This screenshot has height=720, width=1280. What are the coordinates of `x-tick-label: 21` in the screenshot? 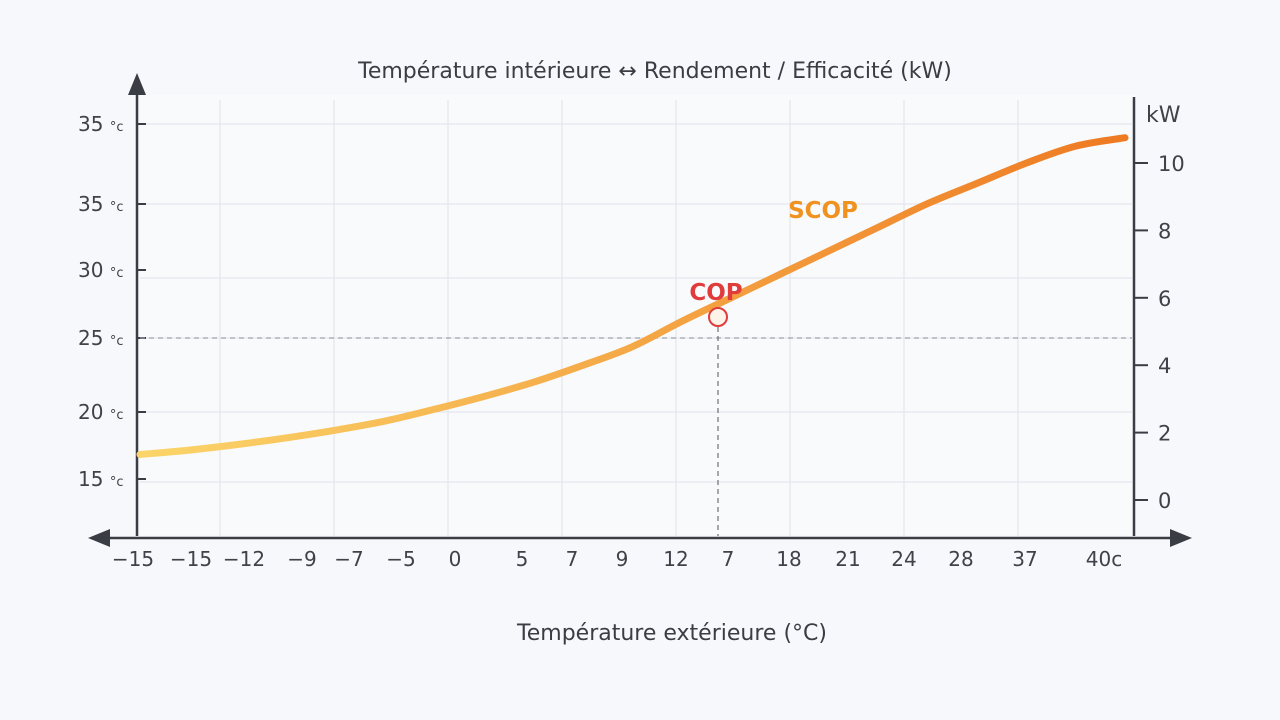 It's located at (847, 559).